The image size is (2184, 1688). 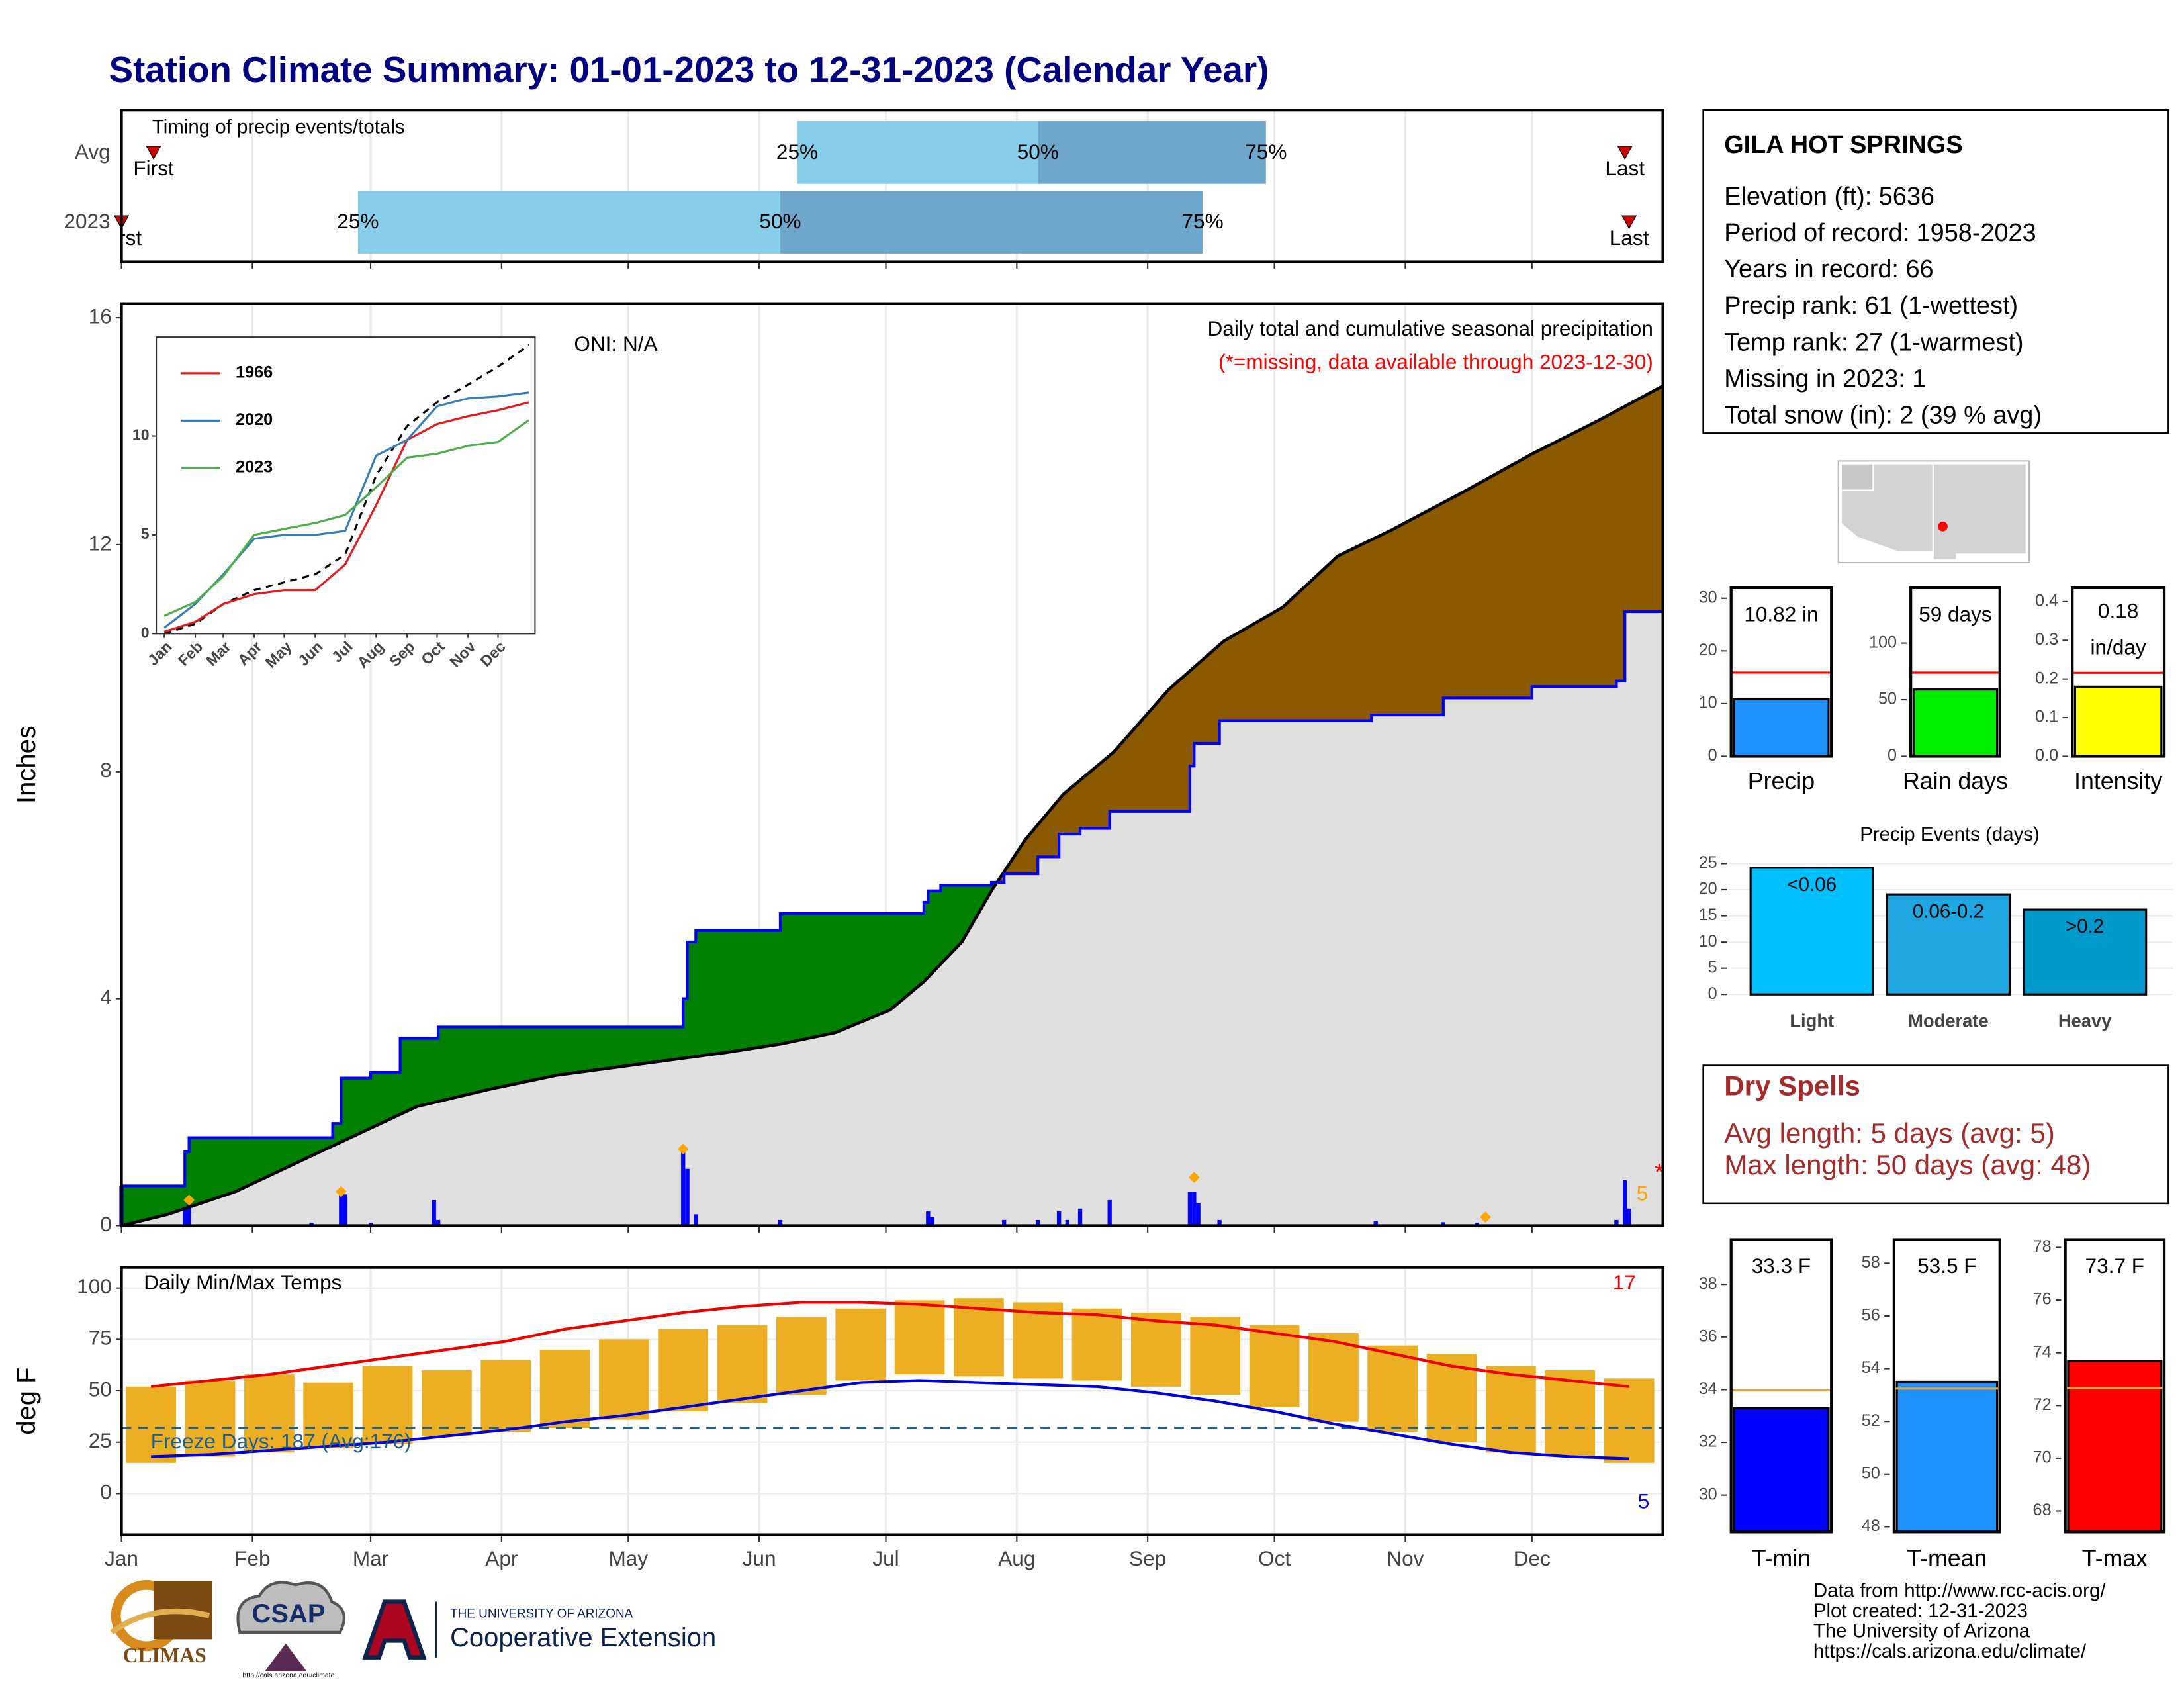 I want to click on row-label: 2023, so click(x=87, y=221).